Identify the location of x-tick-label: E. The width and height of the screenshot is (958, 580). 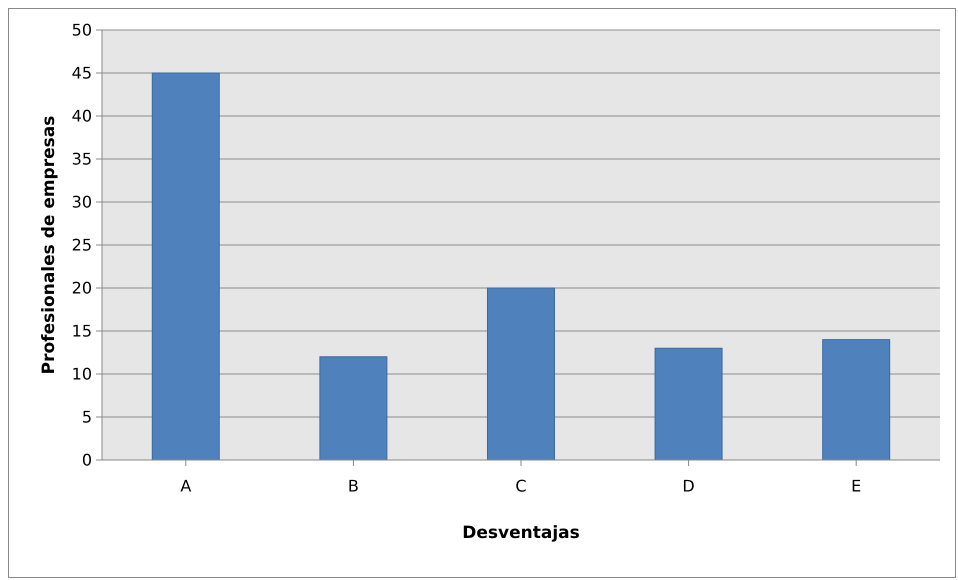
(856, 486).